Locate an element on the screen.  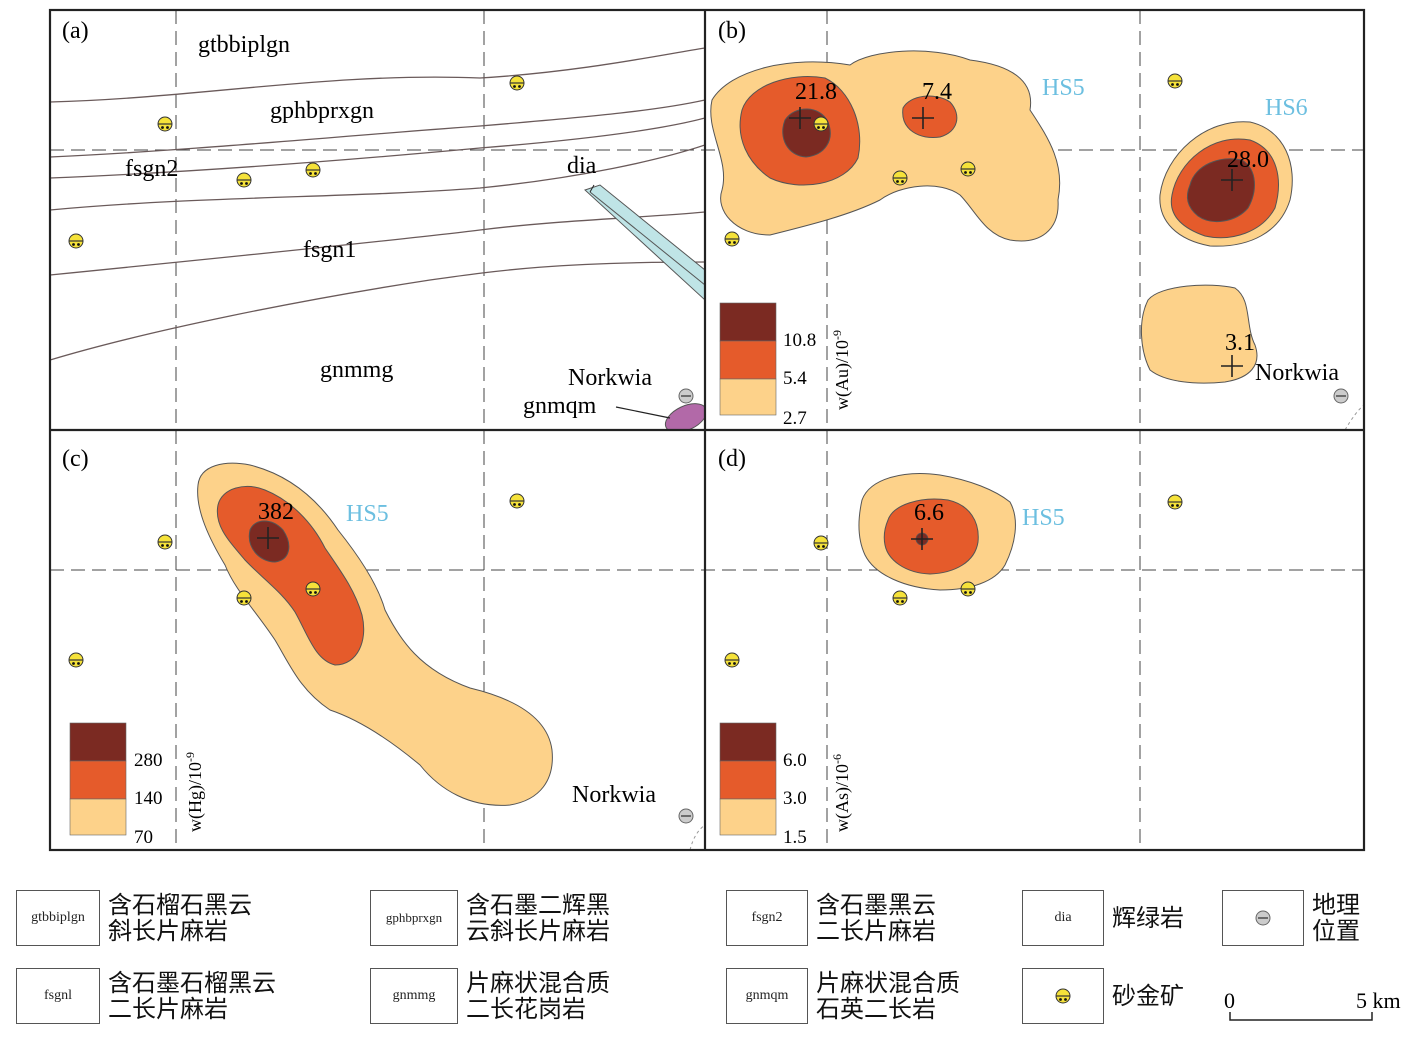
legend-value: 10.8 is located at coordinates (799, 340).